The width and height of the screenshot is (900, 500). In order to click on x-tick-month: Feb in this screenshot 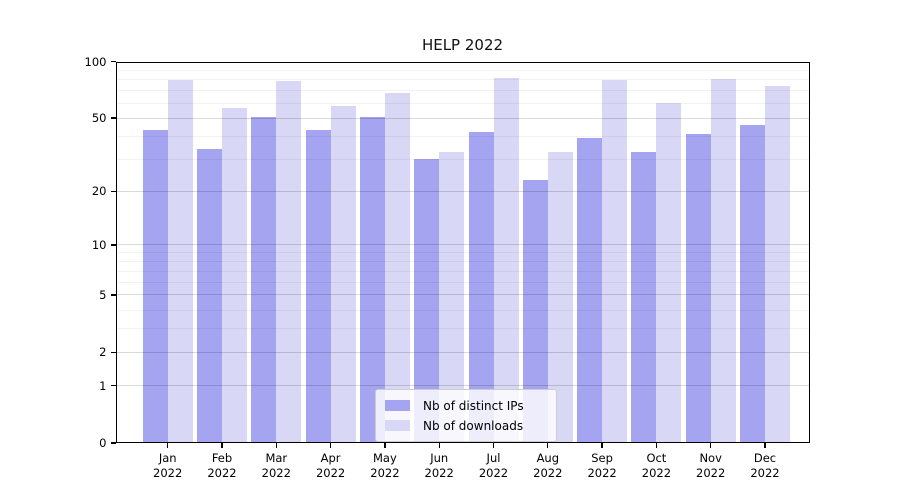, I will do `click(222, 458)`.